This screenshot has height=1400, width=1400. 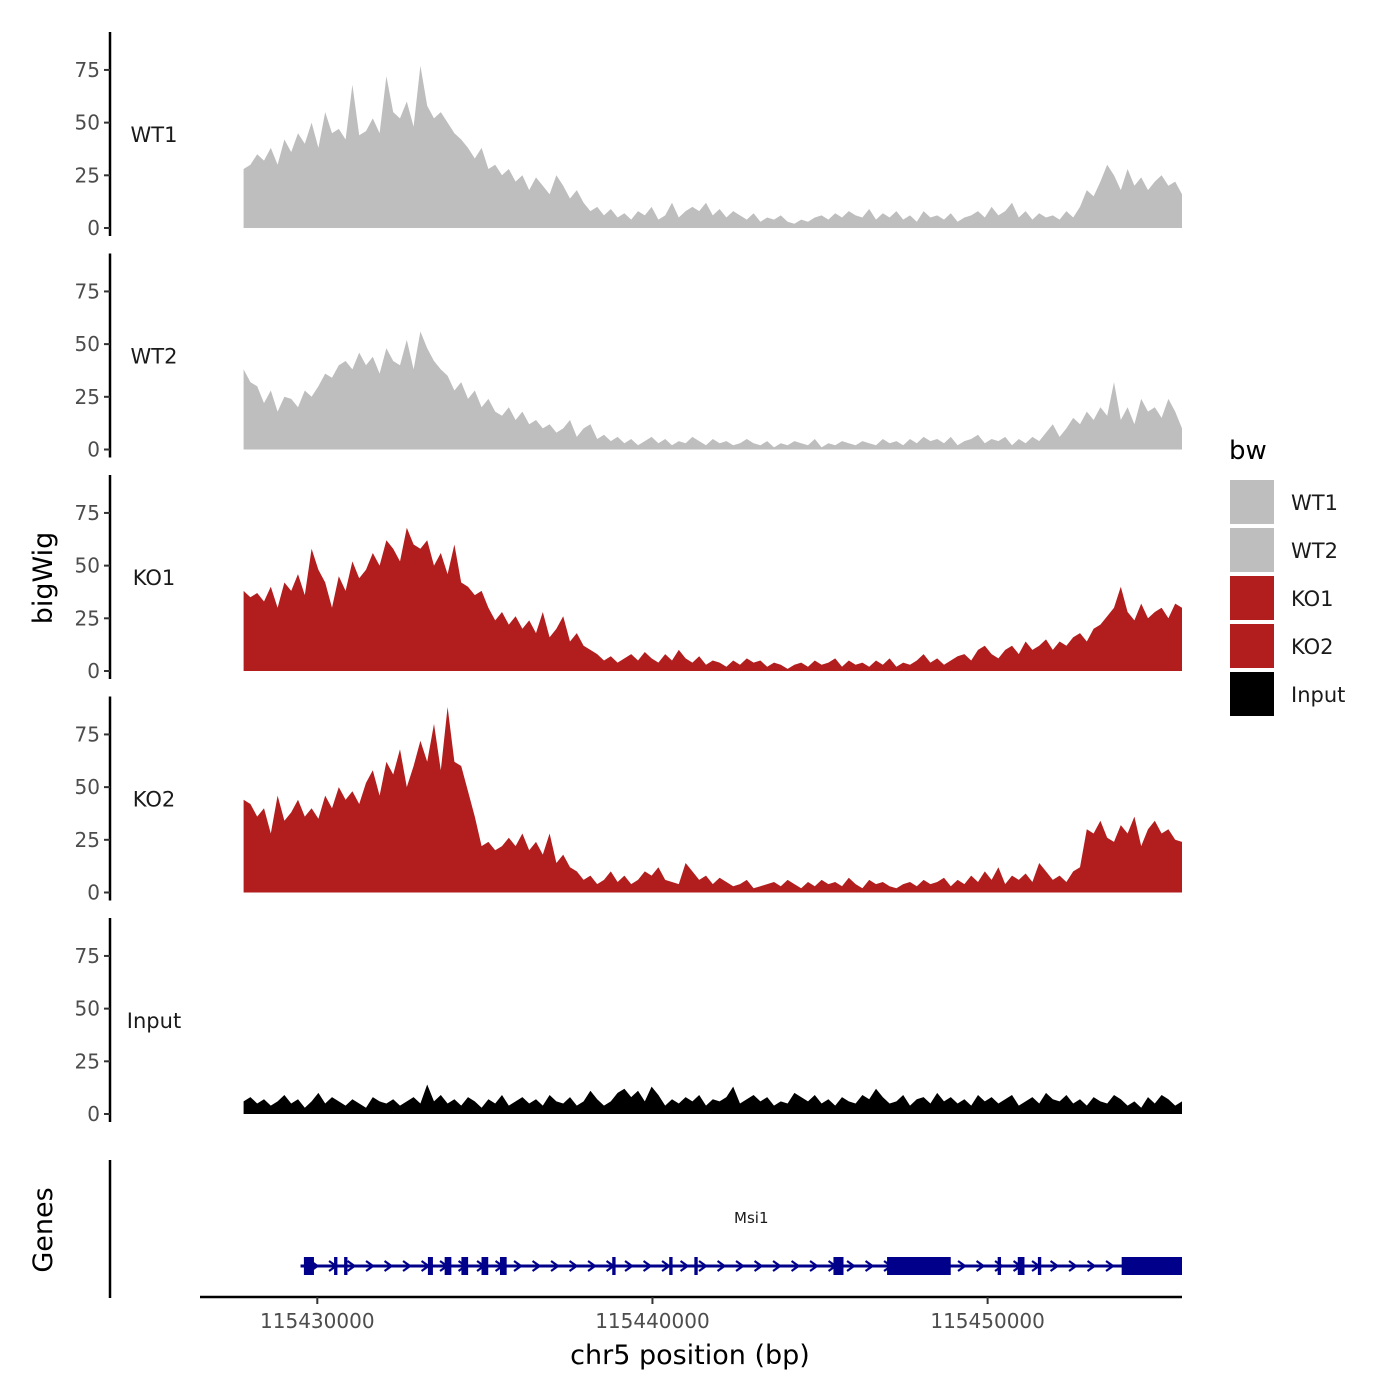 I want to click on coverage-area-ko1, so click(x=713, y=599).